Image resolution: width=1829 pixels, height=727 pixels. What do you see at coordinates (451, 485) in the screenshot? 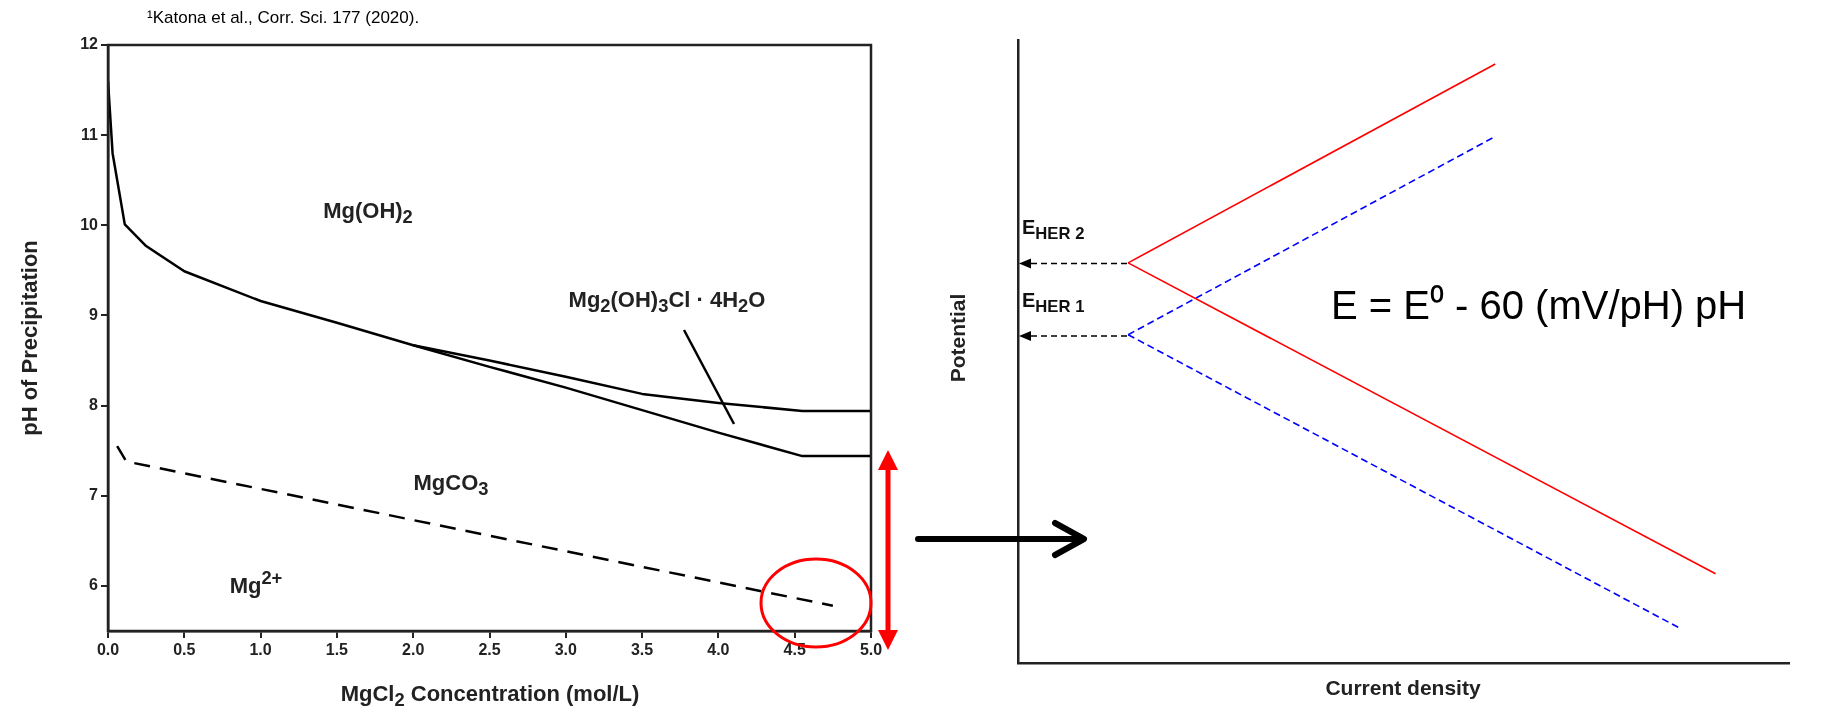
I see `annotation: MgCO$_{3}$` at bounding box center [451, 485].